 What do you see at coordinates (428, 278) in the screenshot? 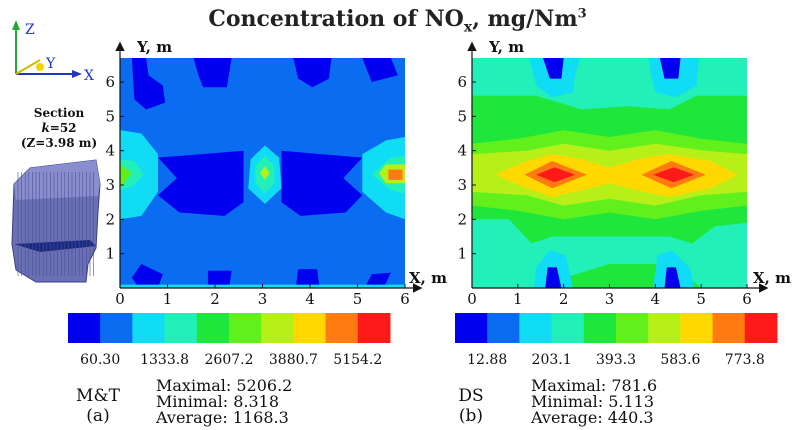
I see `panel-a-xlabel: X, m` at bounding box center [428, 278].